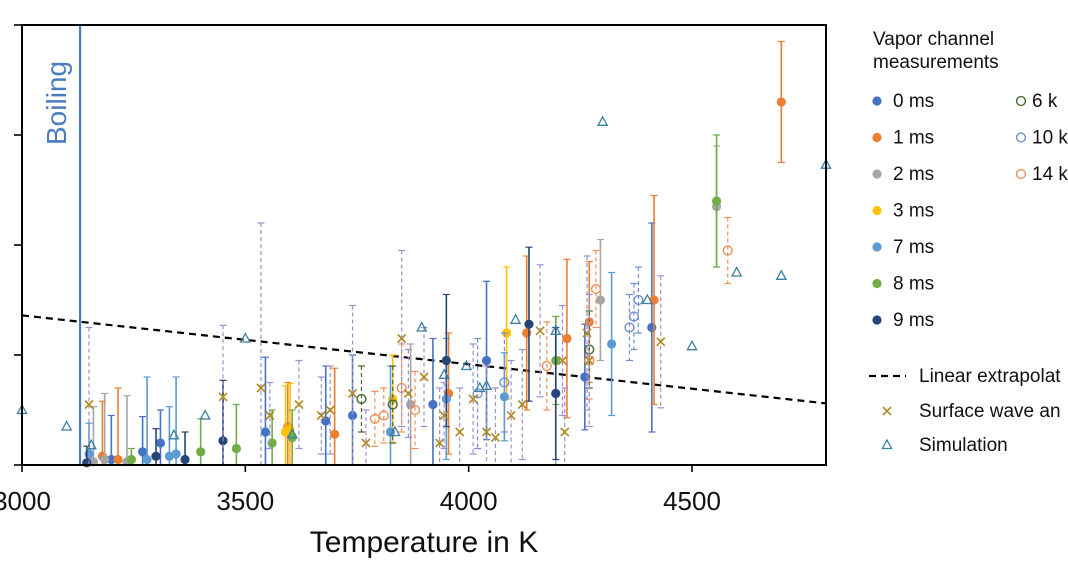  Describe the element at coordinates (1021, 101) in the screenshot. I see `legend-marker-6-k` at that location.